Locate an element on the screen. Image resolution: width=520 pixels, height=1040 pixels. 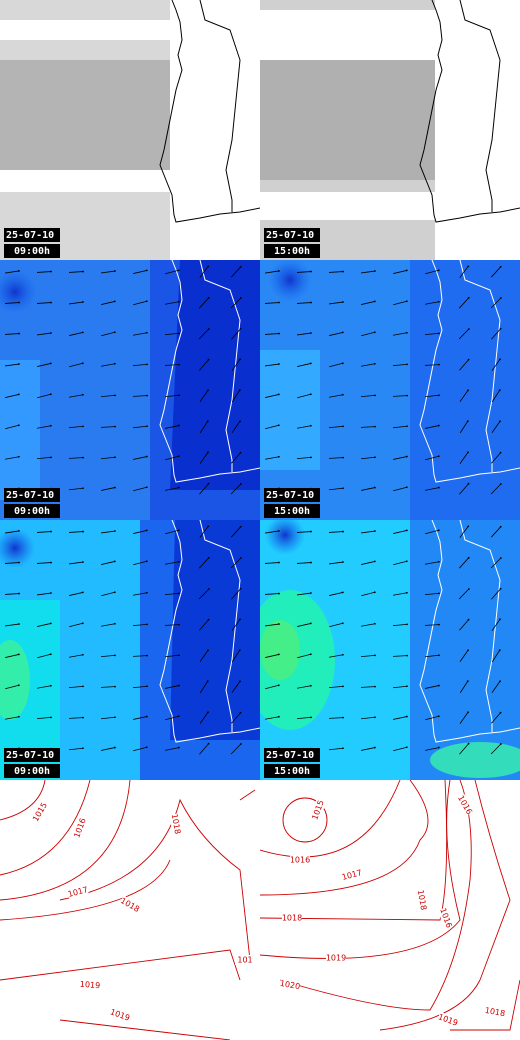
isobar-label: 1015 is located at coordinates (40, 812).